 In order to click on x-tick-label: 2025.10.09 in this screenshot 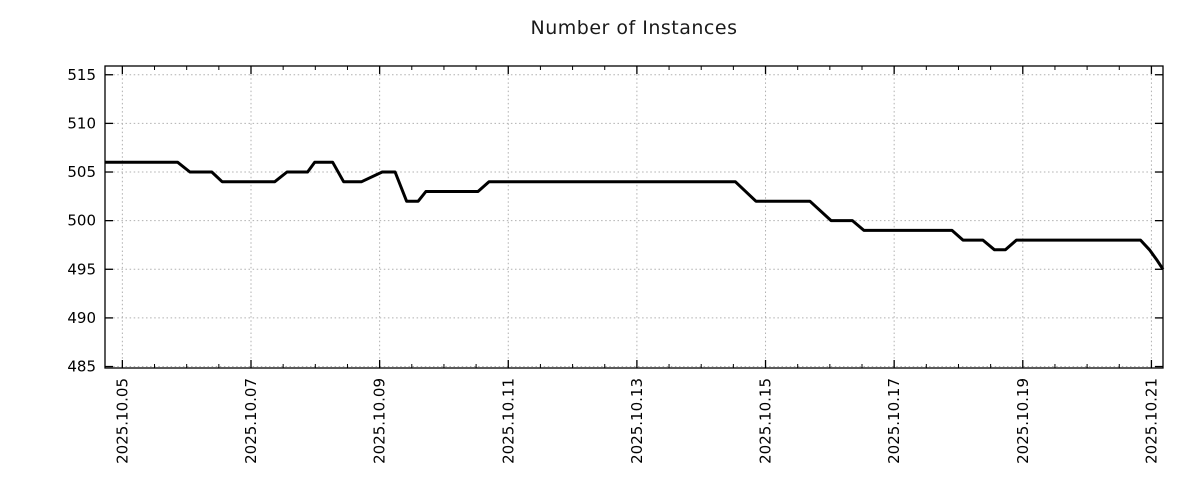, I will do `click(380, 421)`.